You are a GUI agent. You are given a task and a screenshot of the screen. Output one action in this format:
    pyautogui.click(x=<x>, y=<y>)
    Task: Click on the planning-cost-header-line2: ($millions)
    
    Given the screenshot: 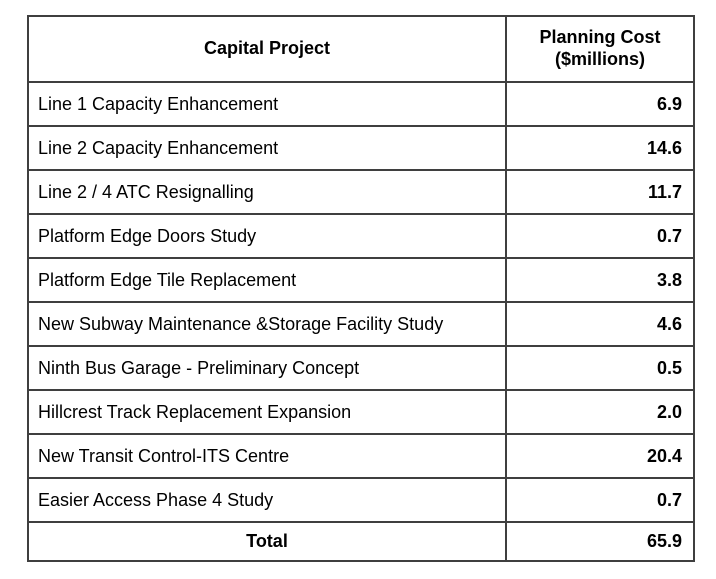 What is the action you would take?
    pyautogui.click(x=599, y=59)
    